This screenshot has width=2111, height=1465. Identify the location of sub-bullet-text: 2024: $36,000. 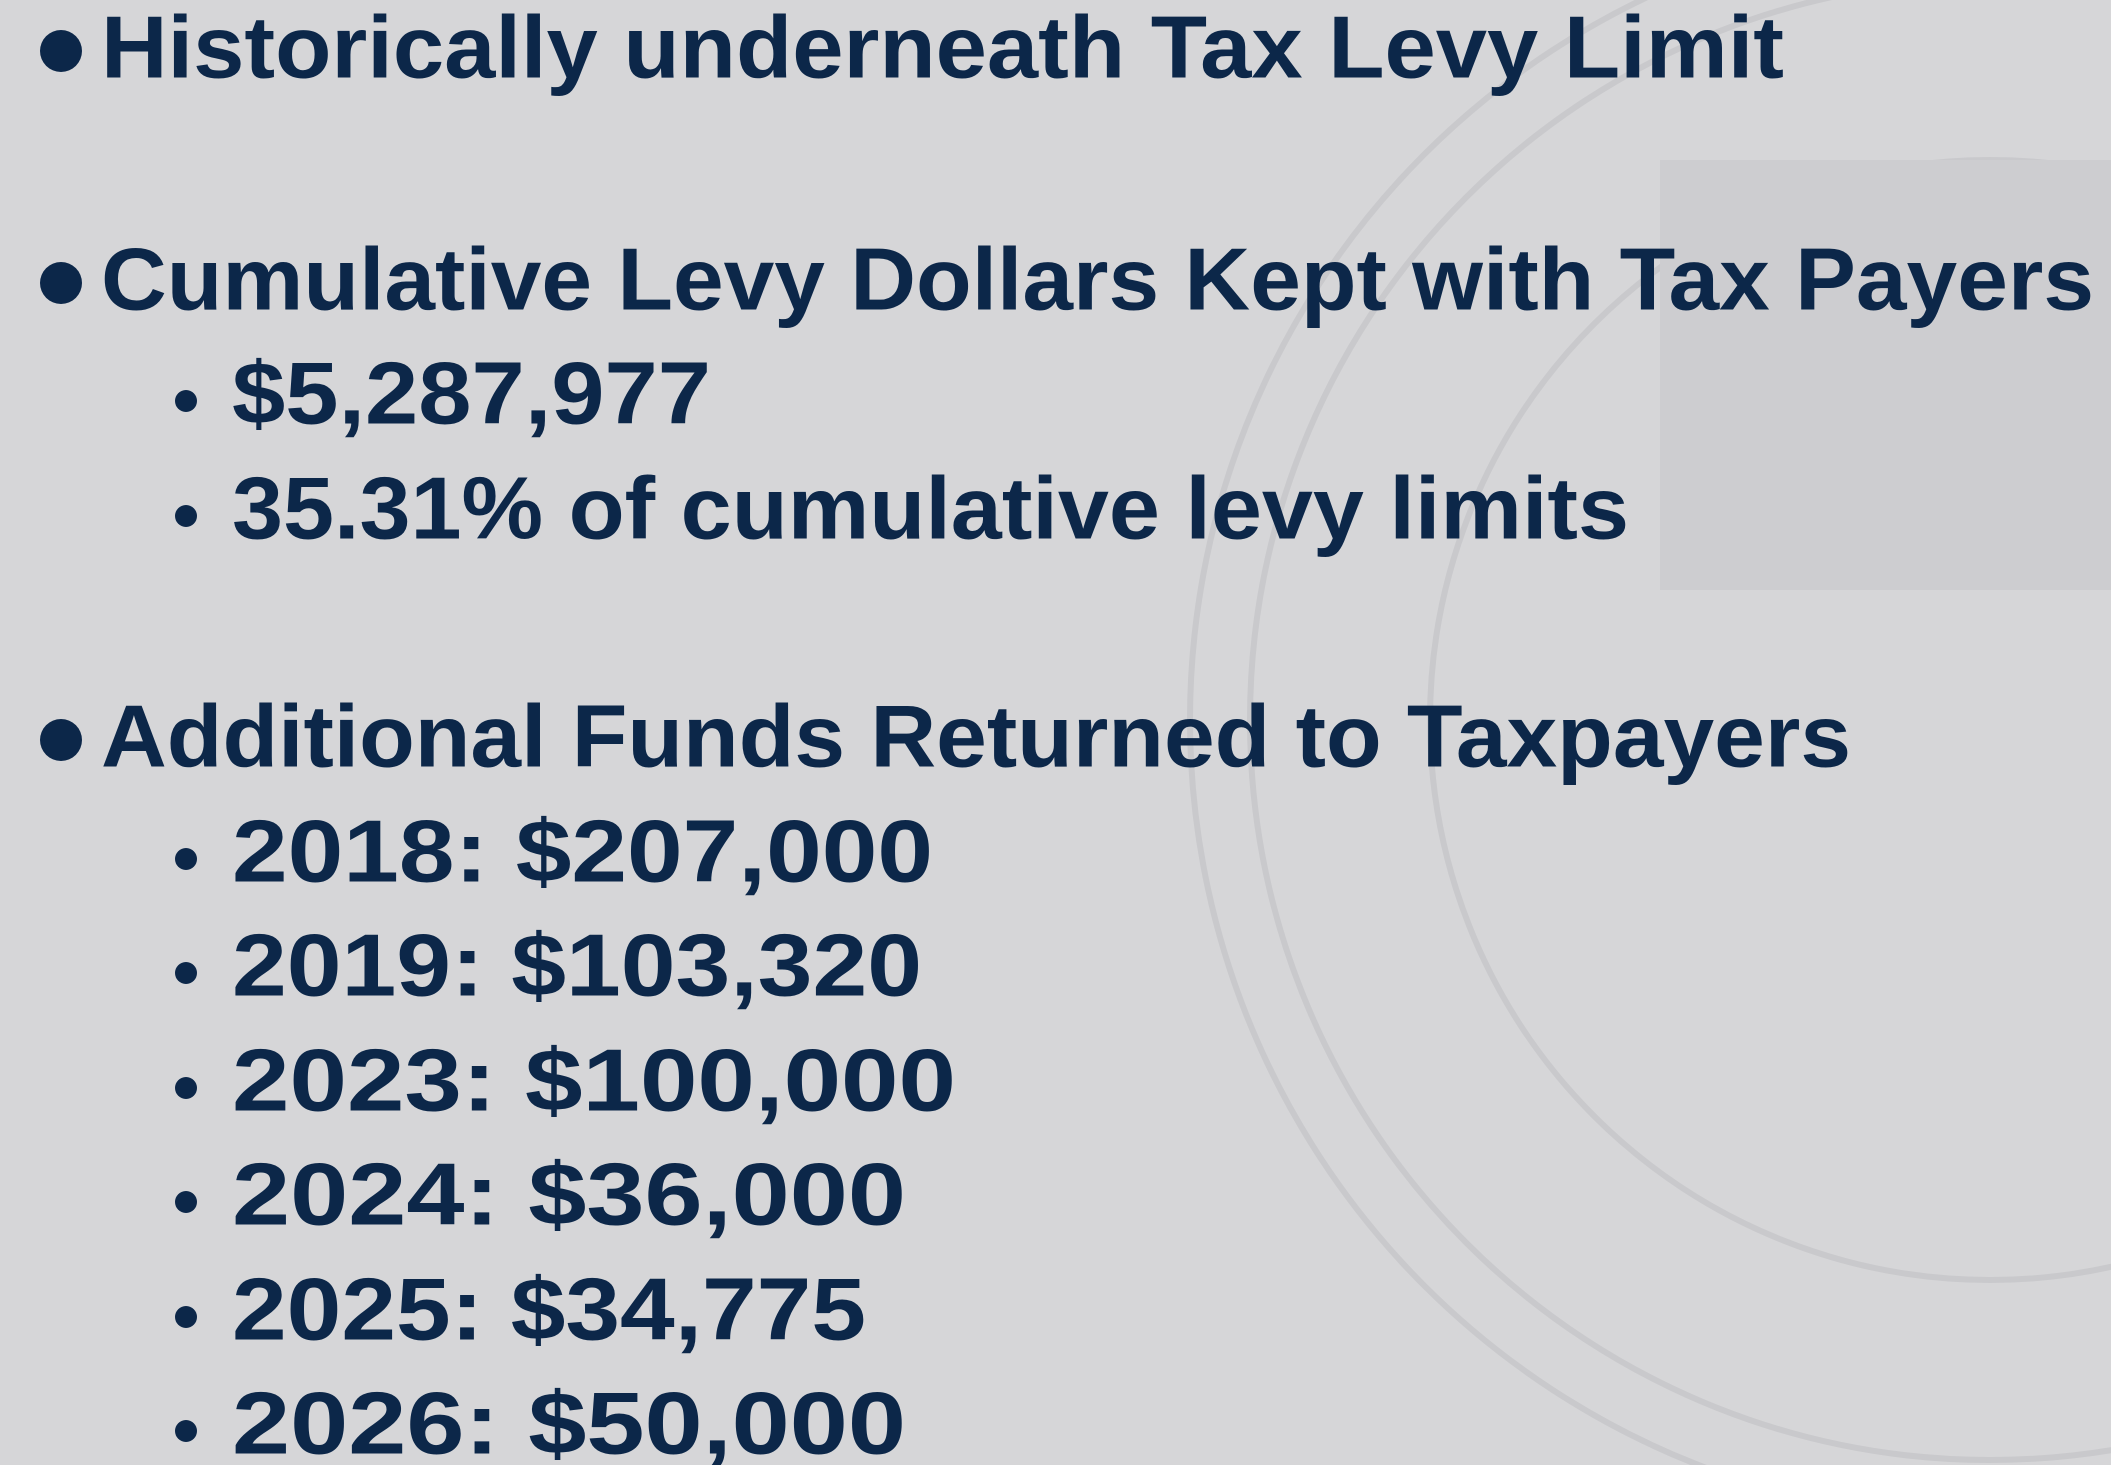
(569, 1193).